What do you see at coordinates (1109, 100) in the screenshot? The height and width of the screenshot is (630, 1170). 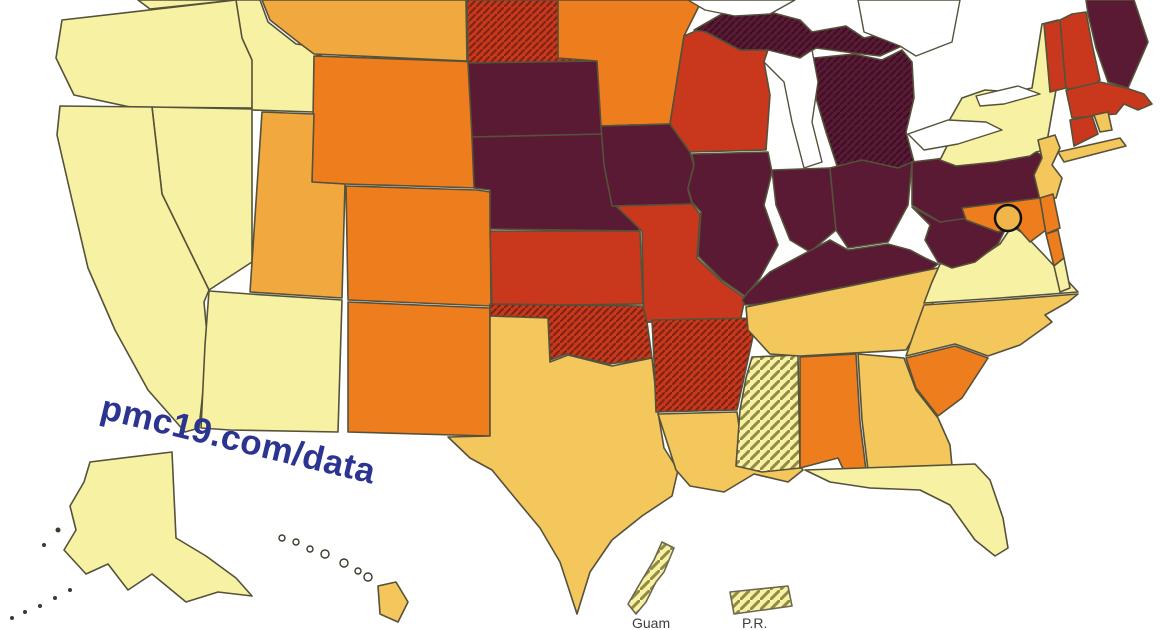 I see `state-massachusetts` at bounding box center [1109, 100].